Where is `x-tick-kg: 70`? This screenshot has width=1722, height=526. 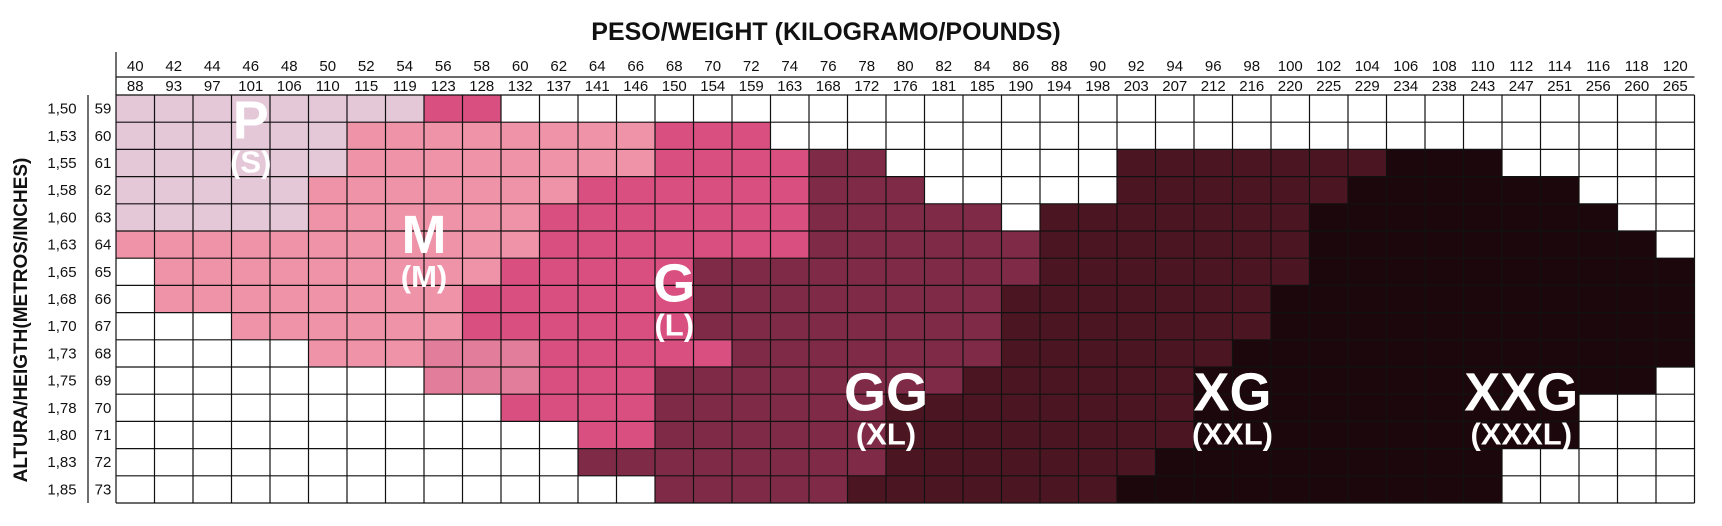 x-tick-kg: 70 is located at coordinates (712, 66).